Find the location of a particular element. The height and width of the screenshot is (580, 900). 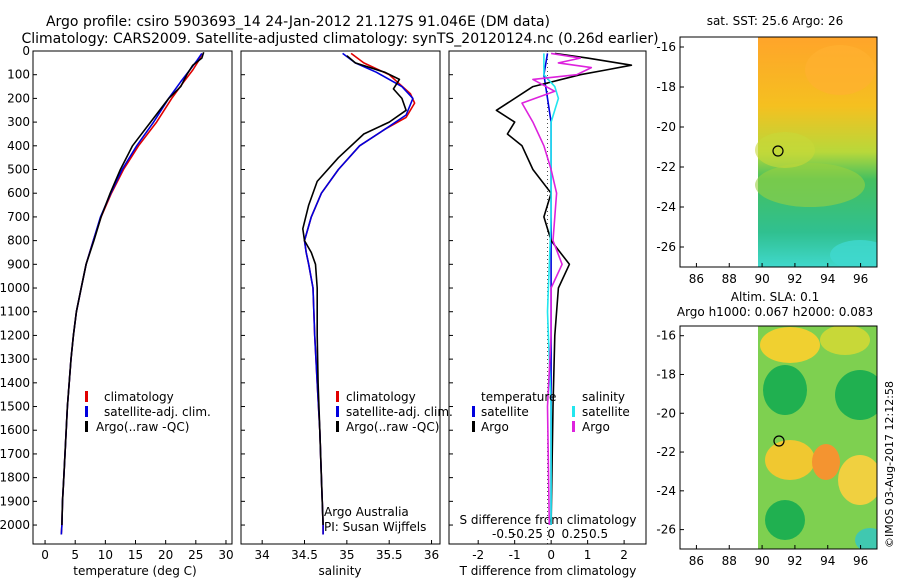

lon-tick-label: 96 is located at coordinates (860, 279).